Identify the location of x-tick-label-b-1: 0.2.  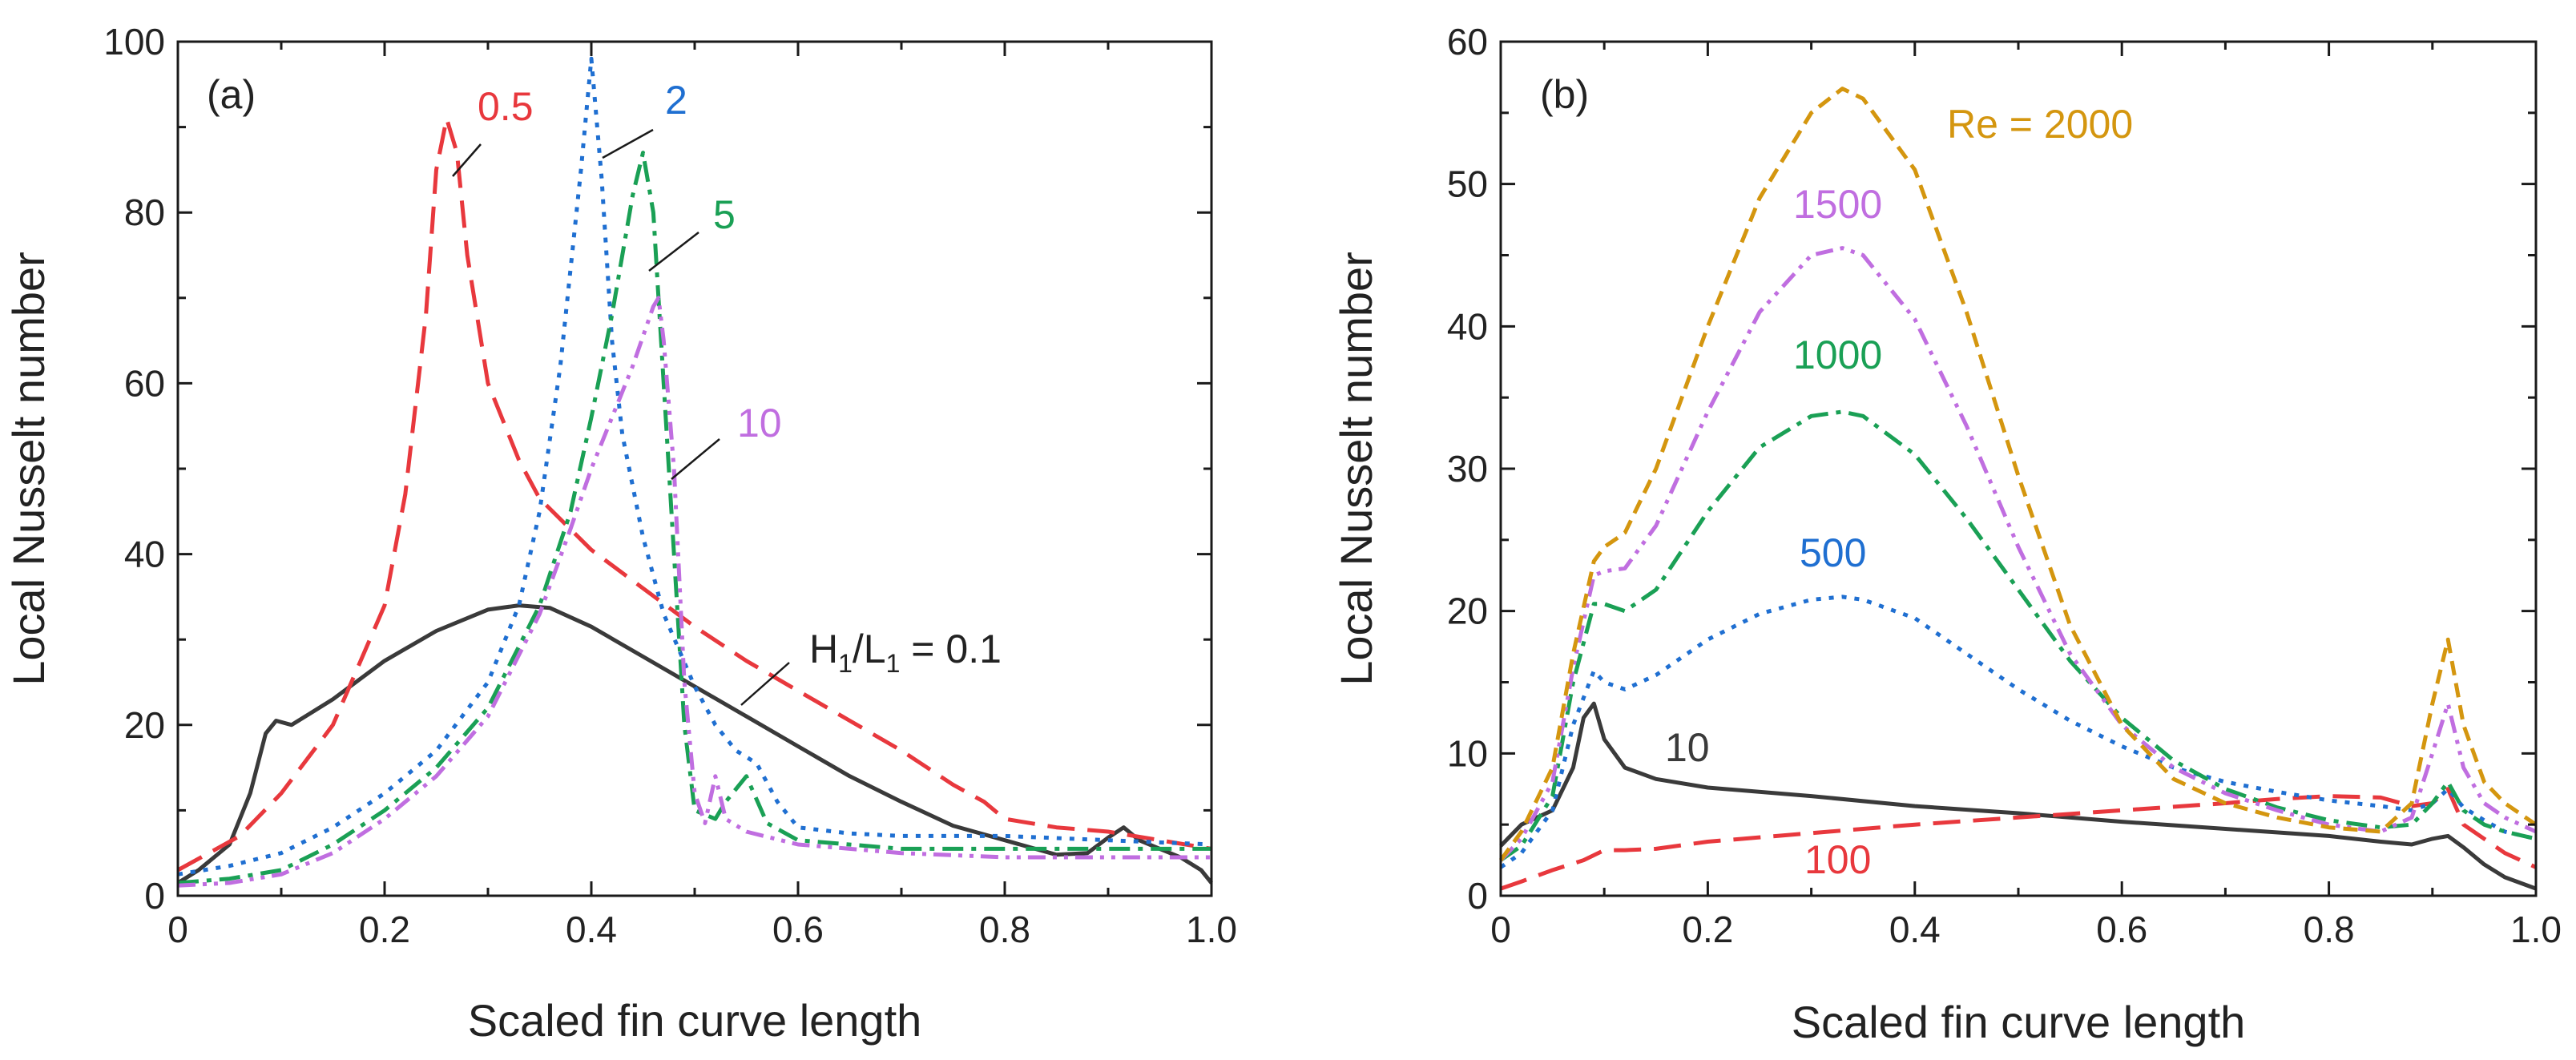
(1707, 929).